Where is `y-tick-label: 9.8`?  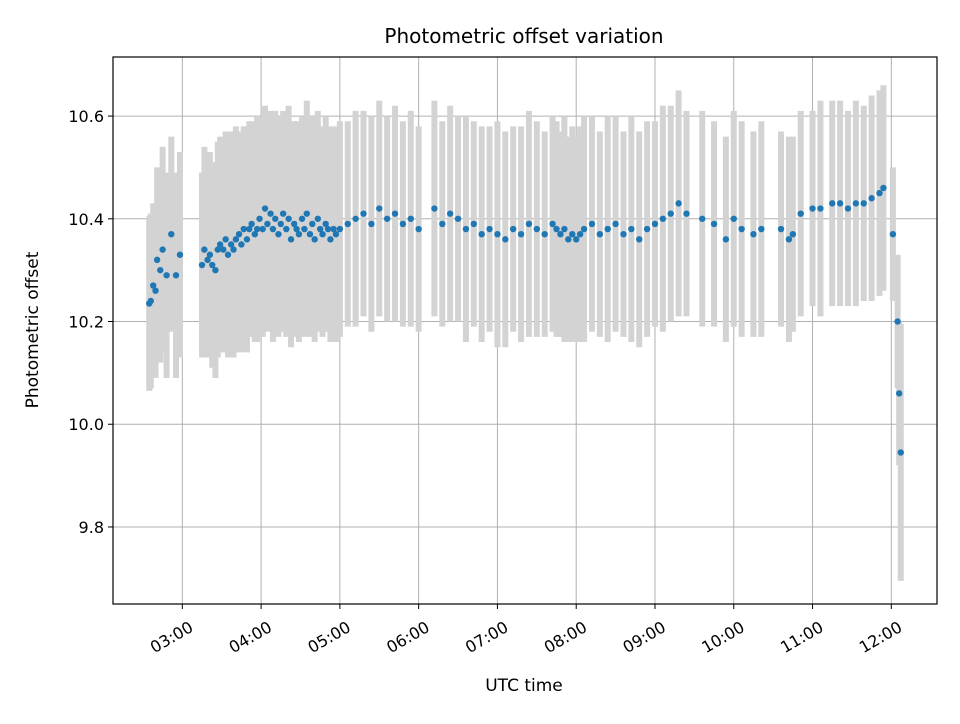
y-tick-label: 9.8 is located at coordinates (91, 527).